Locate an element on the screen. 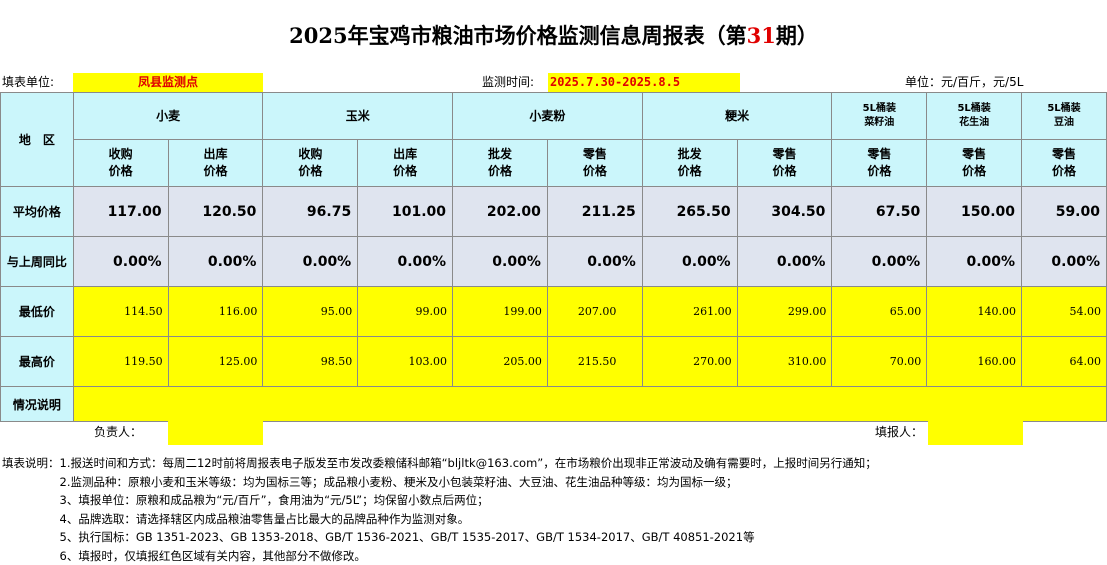  group-header-wheat: 小麦 is located at coordinates (168, 116).